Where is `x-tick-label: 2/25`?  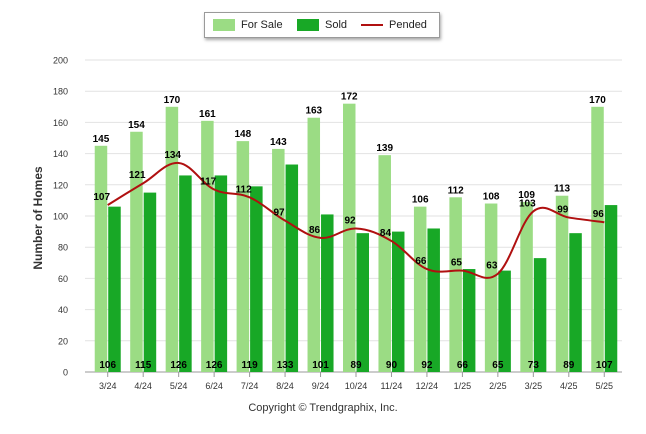 x-tick-label: 2/25 is located at coordinates (498, 386).